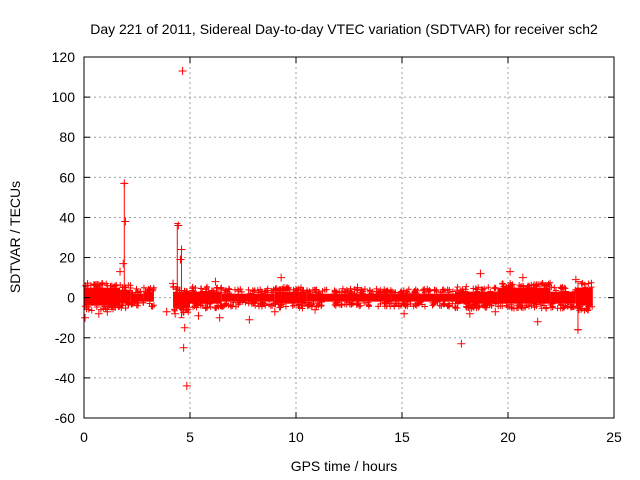 The width and height of the screenshot is (640, 480). Describe the element at coordinates (71, 298) in the screenshot. I see `y-tick-label: 0` at that location.